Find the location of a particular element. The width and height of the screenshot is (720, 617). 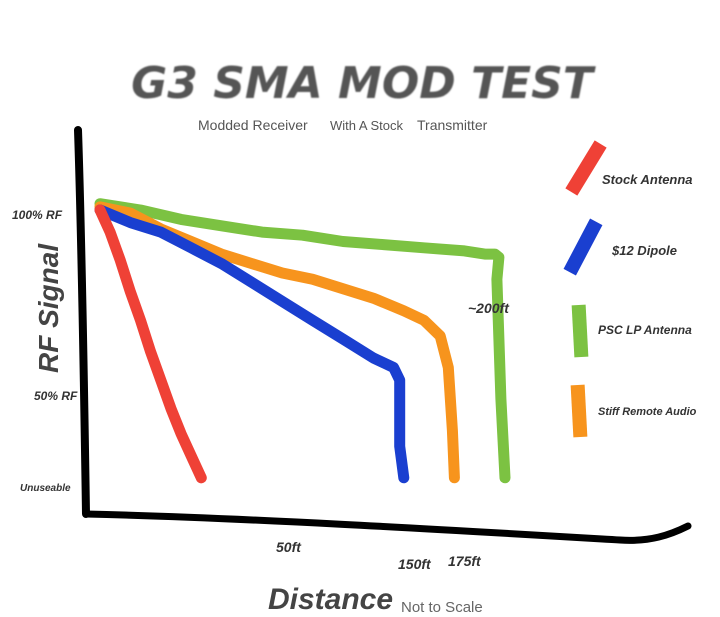

subtitle-part-1: Modded Receiver is located at coordinates (253, 125).